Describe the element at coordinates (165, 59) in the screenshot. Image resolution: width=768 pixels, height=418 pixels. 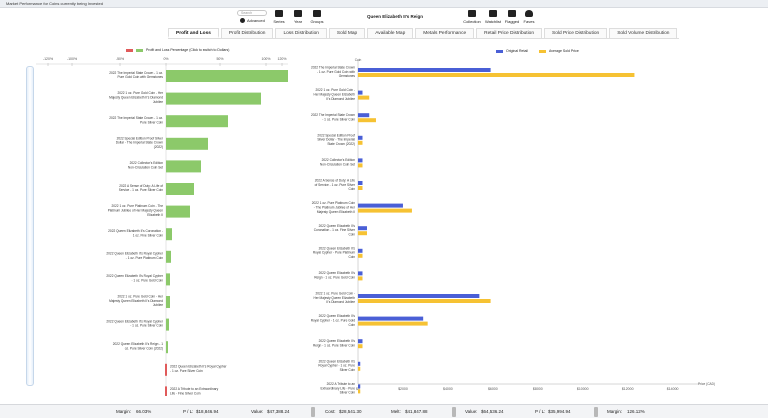
I see `x-tick-label: 0%` at that location.